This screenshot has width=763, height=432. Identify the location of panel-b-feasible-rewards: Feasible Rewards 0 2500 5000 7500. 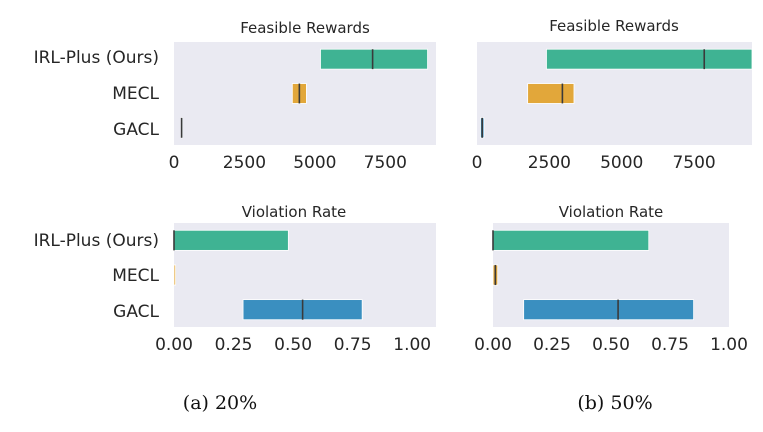
(612, 95).